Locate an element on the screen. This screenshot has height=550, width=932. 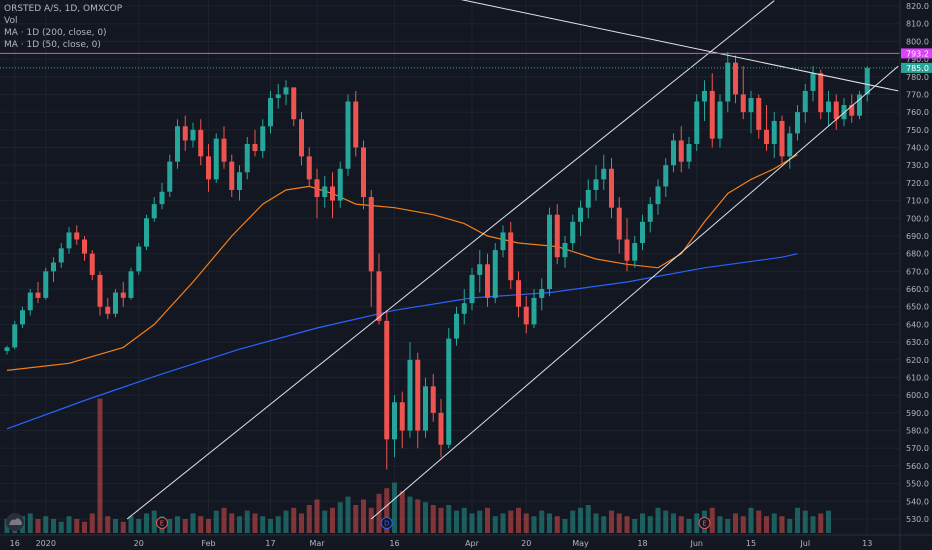
time-tick-label: May is located at coordinates (580, 543).